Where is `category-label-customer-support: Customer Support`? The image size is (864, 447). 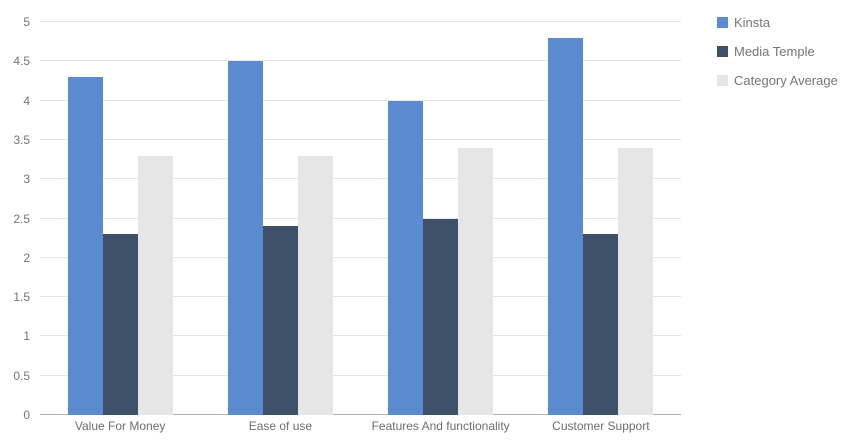
category-label-customer-support: Customer Support is located at coordinates (601, 426).